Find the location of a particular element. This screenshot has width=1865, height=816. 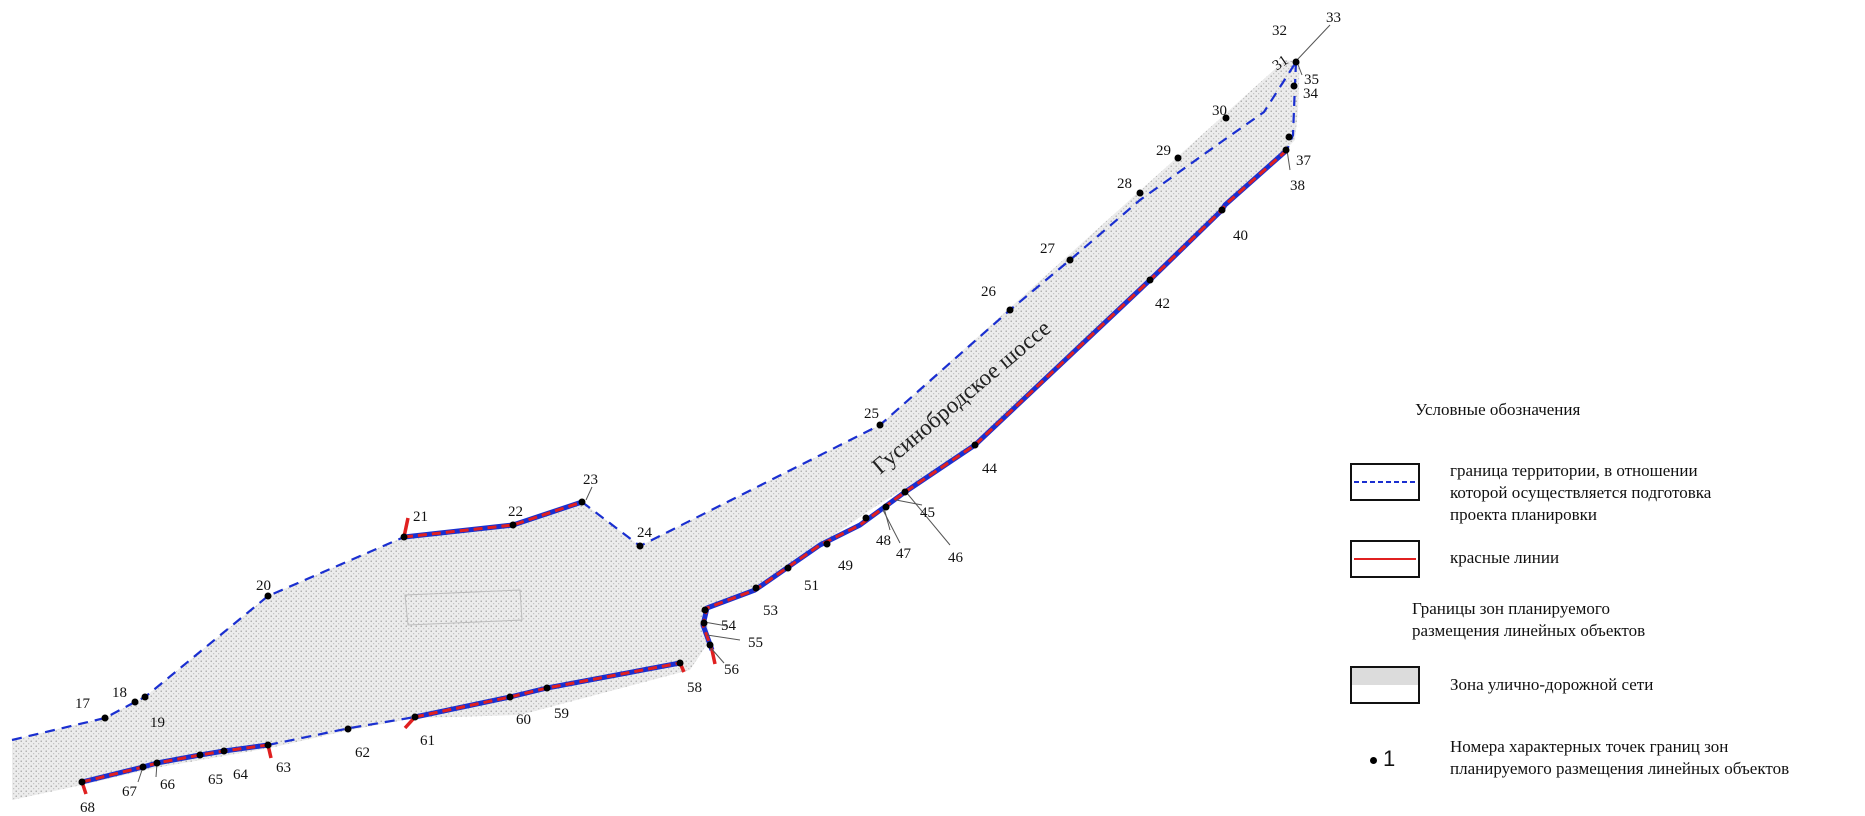

label-59: 59 is located at coordinates (561, 714).